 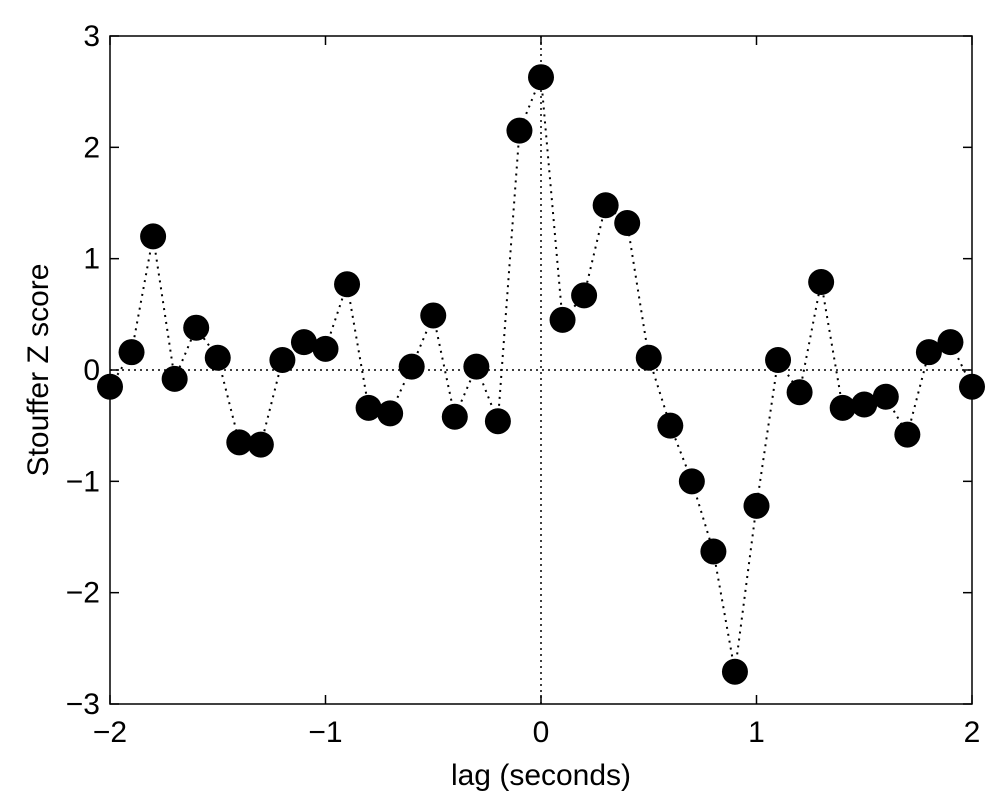 I want to click on y-tick-label: 0, so click(x=91, y=370).